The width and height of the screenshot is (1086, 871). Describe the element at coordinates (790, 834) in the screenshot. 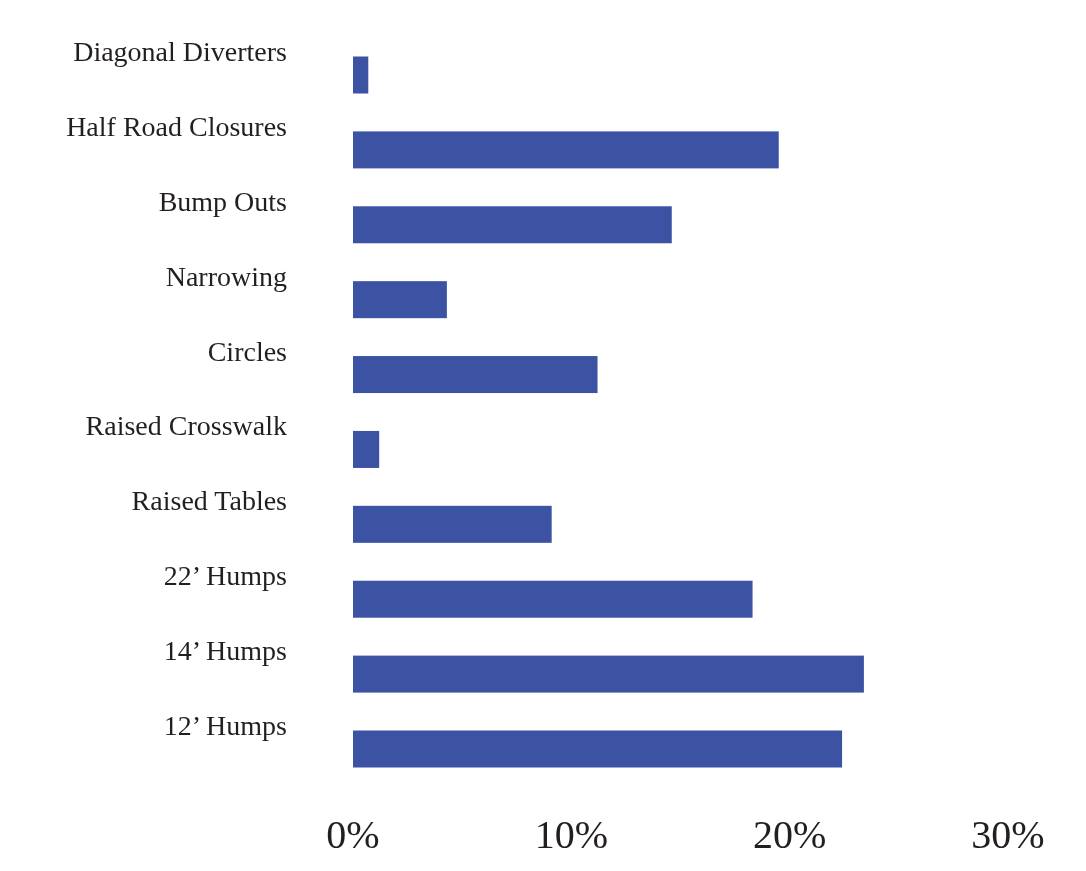

I see `x-tick-label: 20%` at that location.